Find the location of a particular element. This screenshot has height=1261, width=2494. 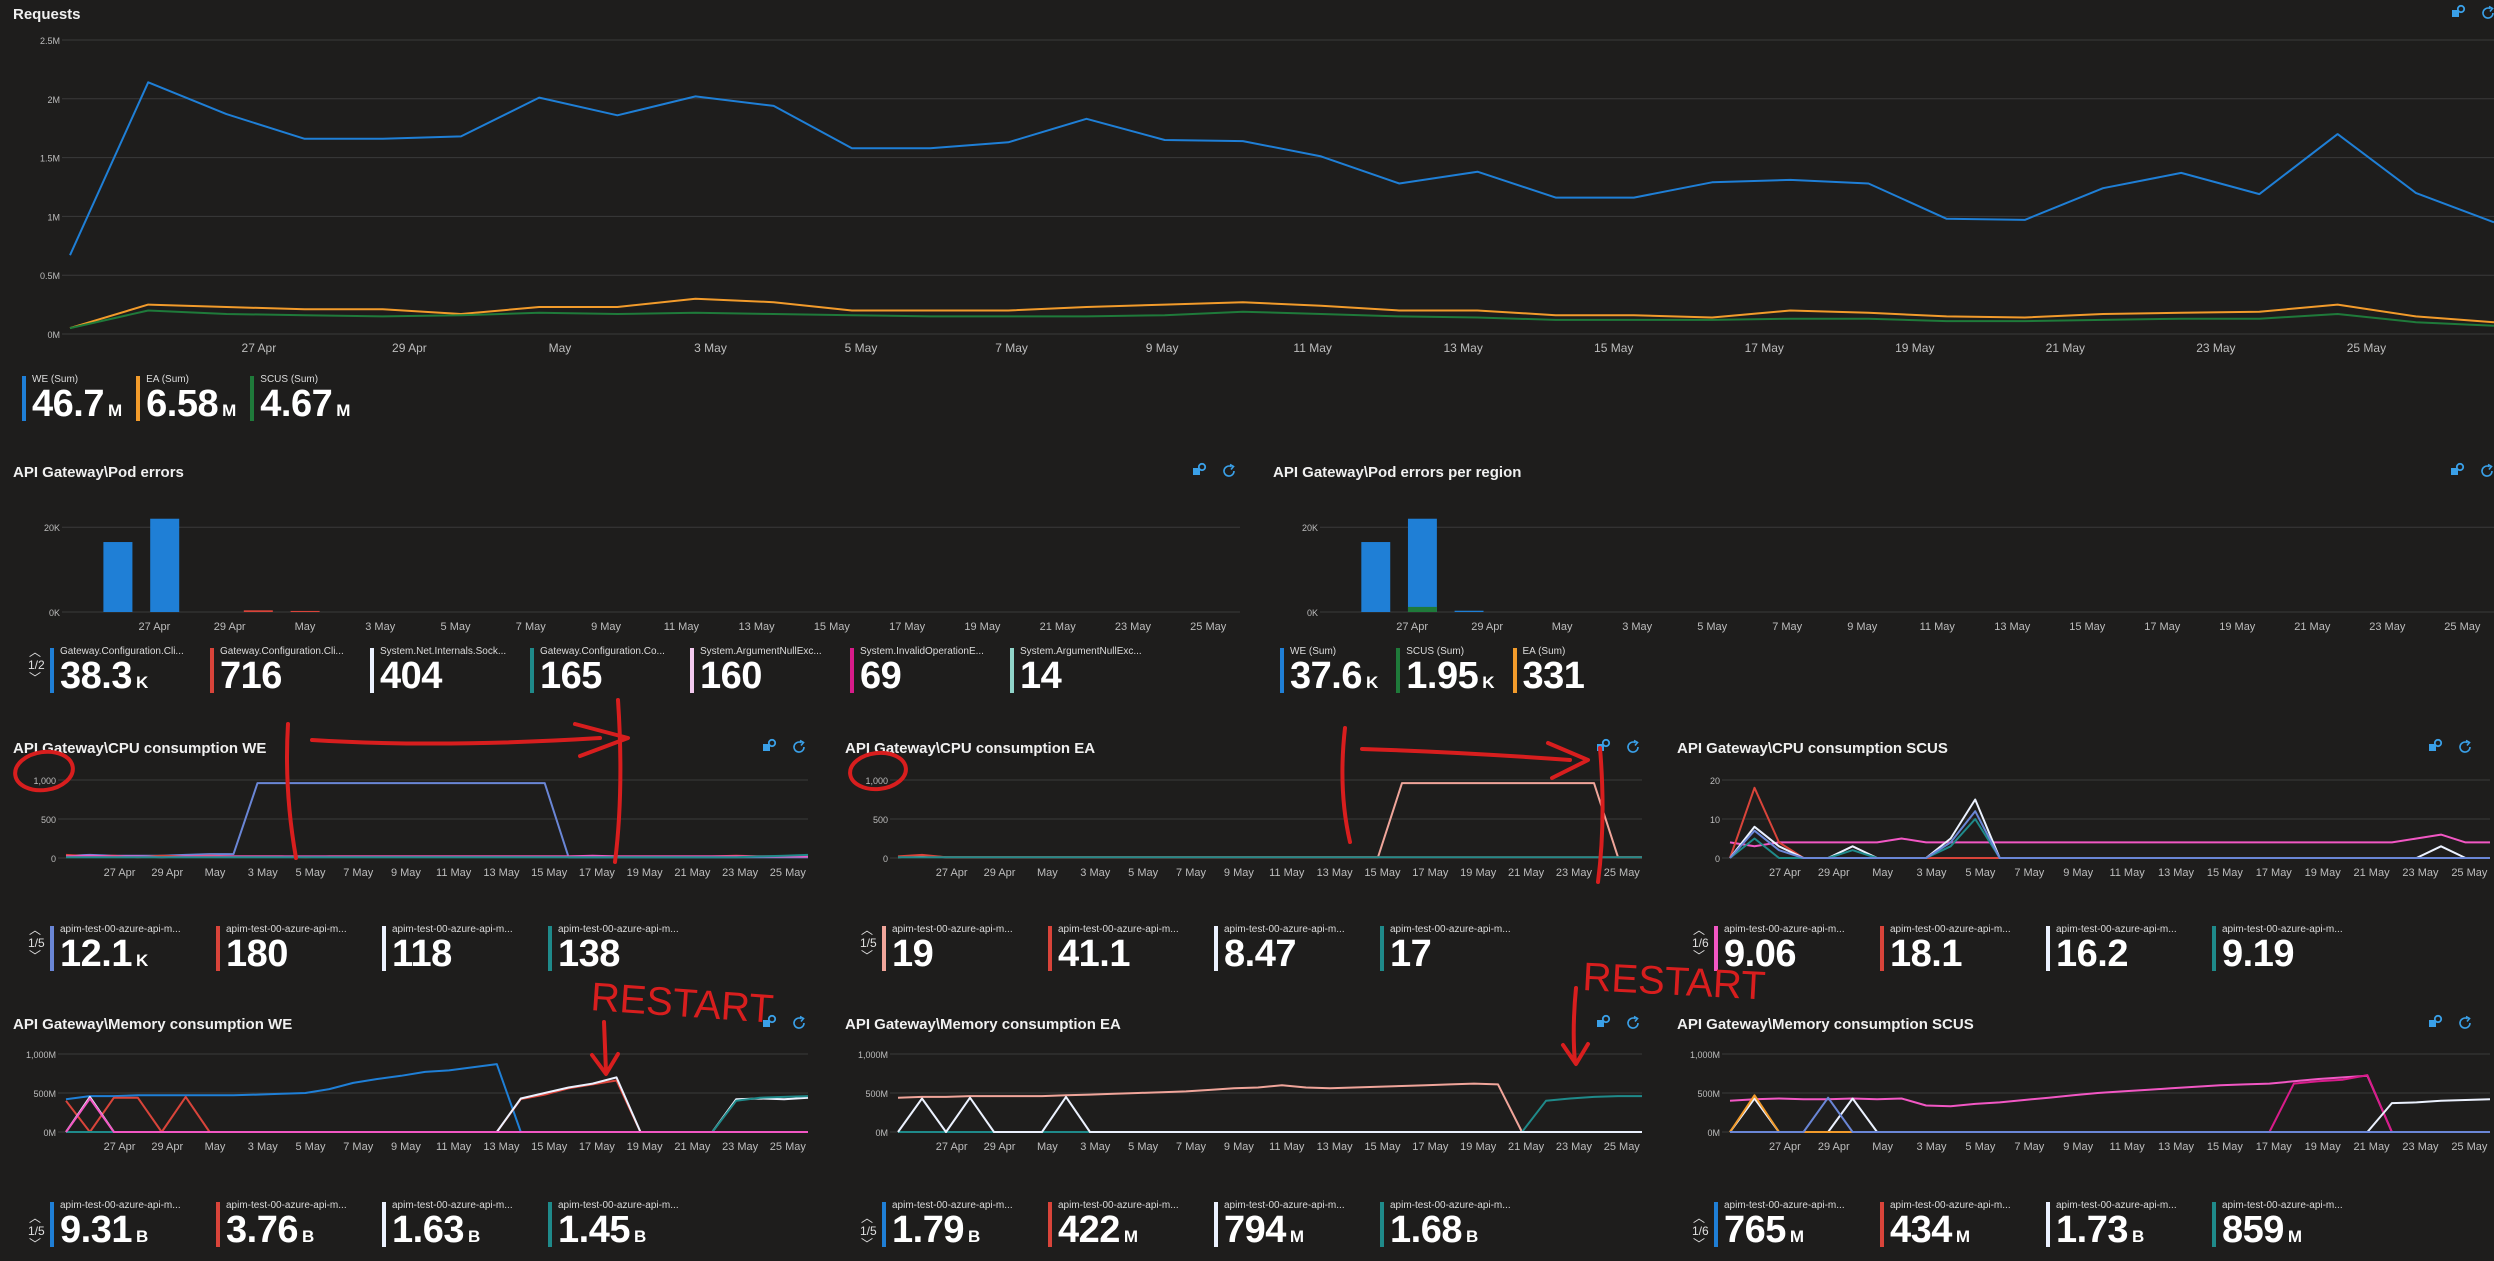

legend-value: 8.47 is located at coordinates (1260, 954).